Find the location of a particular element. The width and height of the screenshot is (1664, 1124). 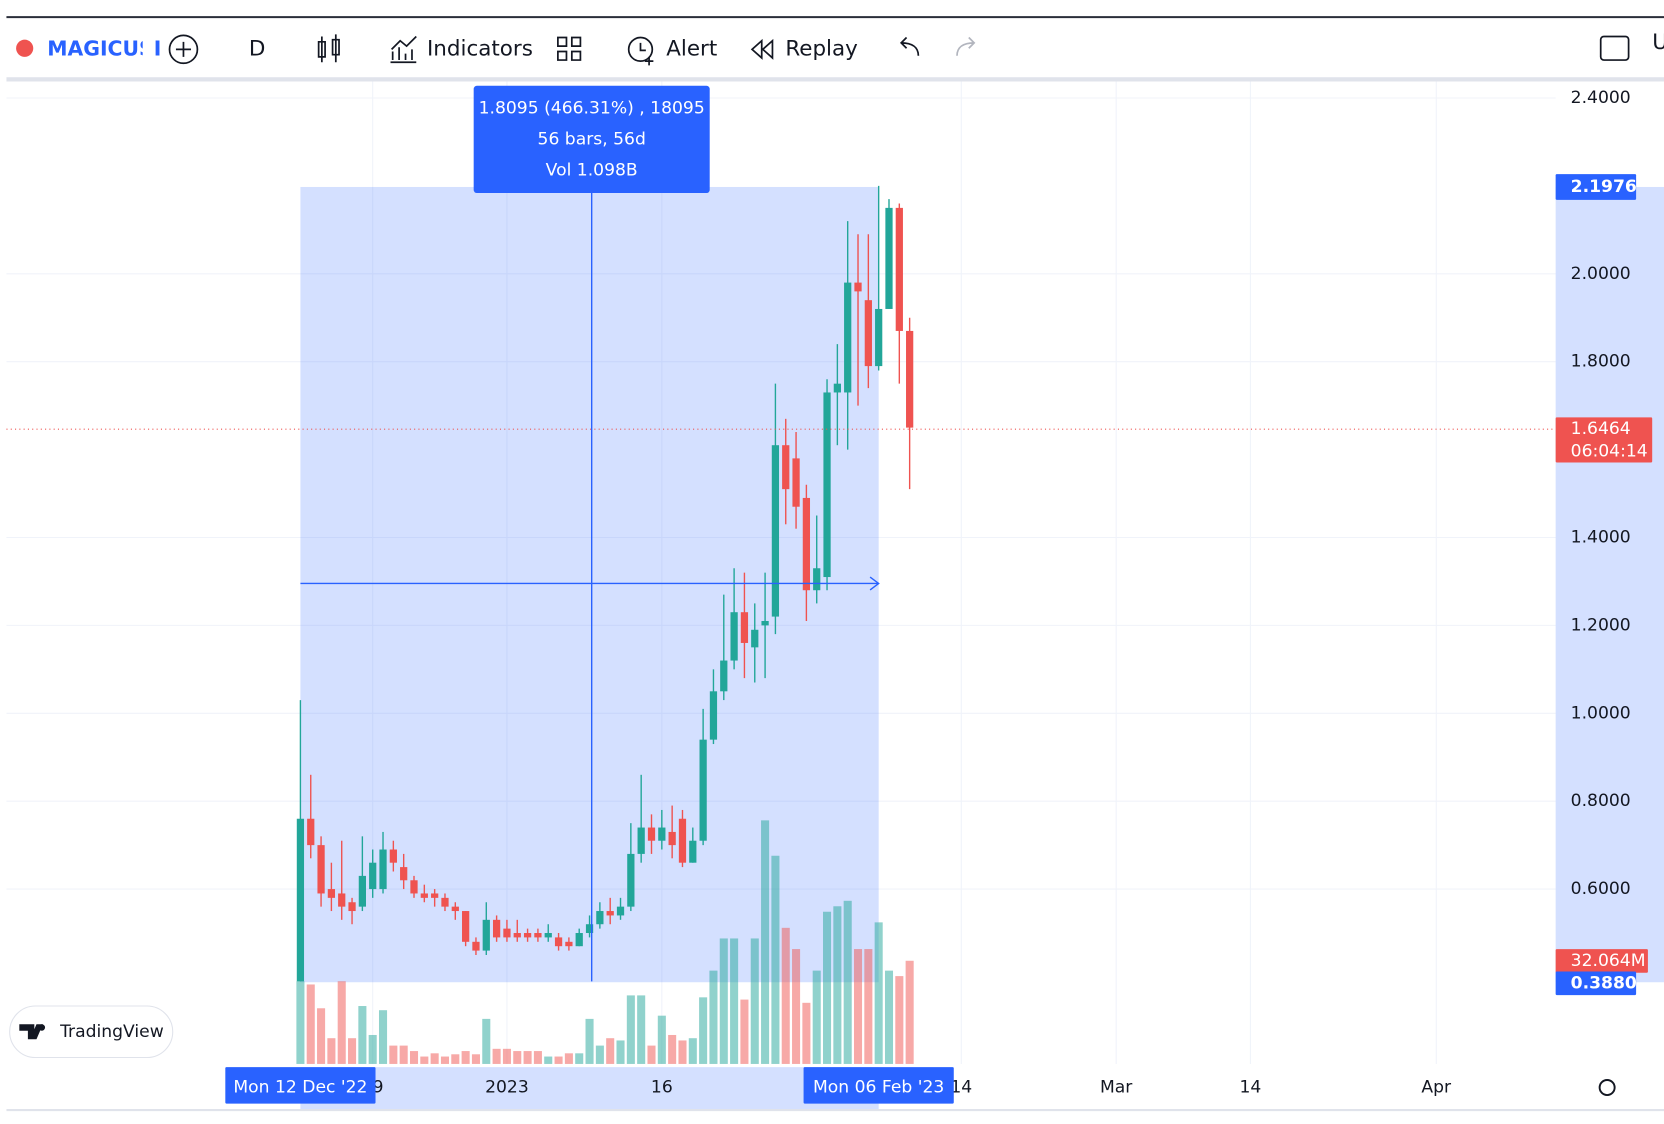

high-badge-label: 2.1976 is located at coordinates (1604, 187).